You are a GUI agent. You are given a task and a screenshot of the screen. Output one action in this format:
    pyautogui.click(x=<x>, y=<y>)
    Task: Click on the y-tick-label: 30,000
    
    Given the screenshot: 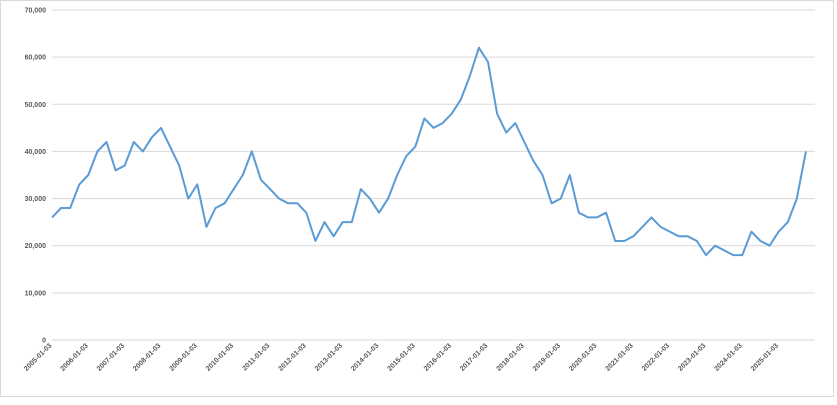 What is the action you would take?
    pyautogui.click(x=36, y=199)
    